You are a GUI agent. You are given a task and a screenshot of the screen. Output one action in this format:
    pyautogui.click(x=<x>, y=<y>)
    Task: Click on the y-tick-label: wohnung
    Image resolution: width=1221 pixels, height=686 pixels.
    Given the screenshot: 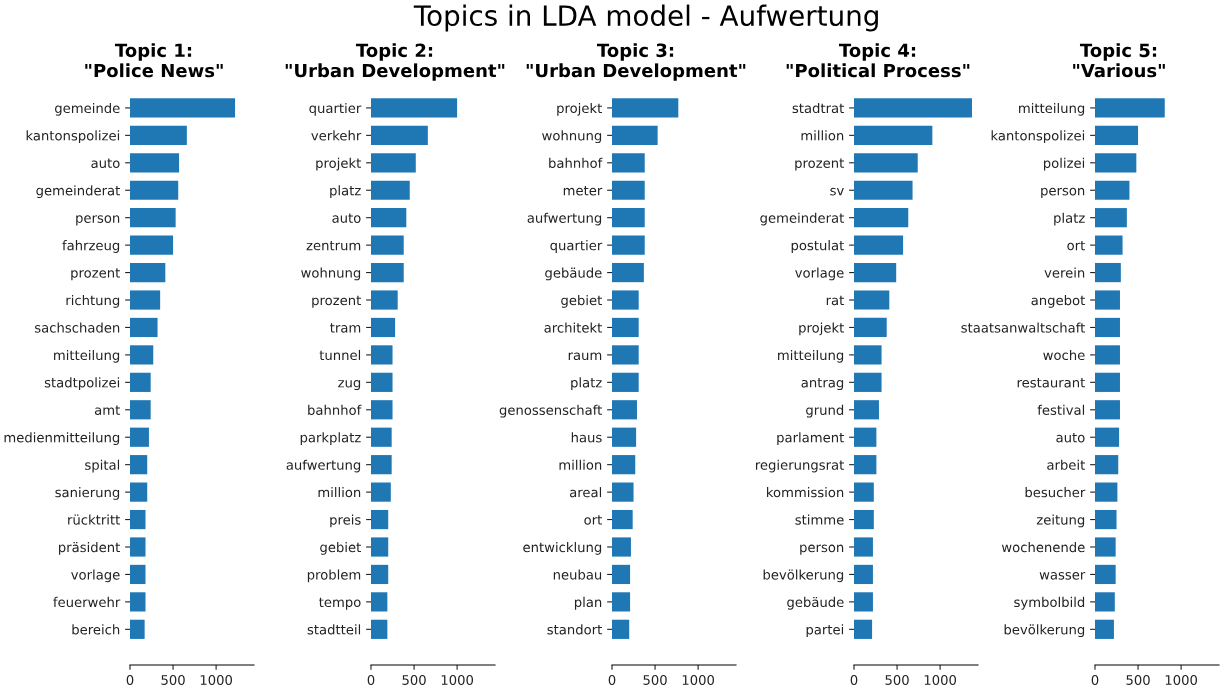 What is the action you would take?
    pyautogui.click(x=572, y=137)
    